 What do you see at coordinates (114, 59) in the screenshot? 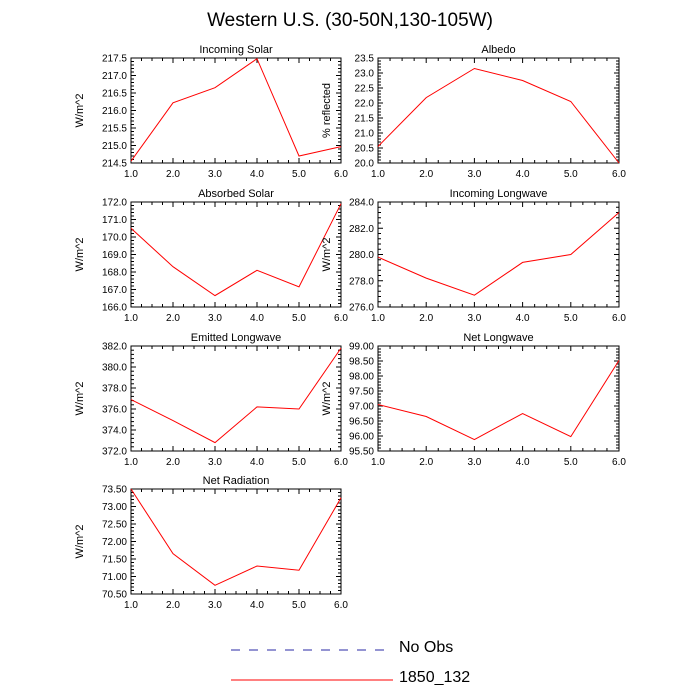
I see `y-tick-label: 217.5` at bounding box center [114, 59].